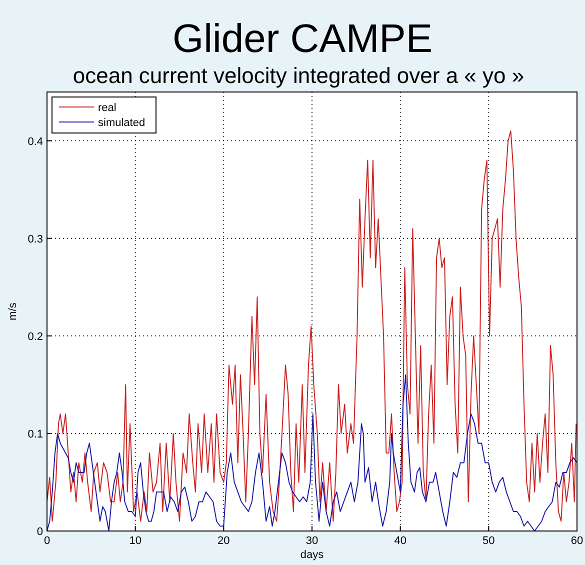 The width and height of the screenshot is (585, 565). I want to click on x-tick-label: 20, so click(224, 541).